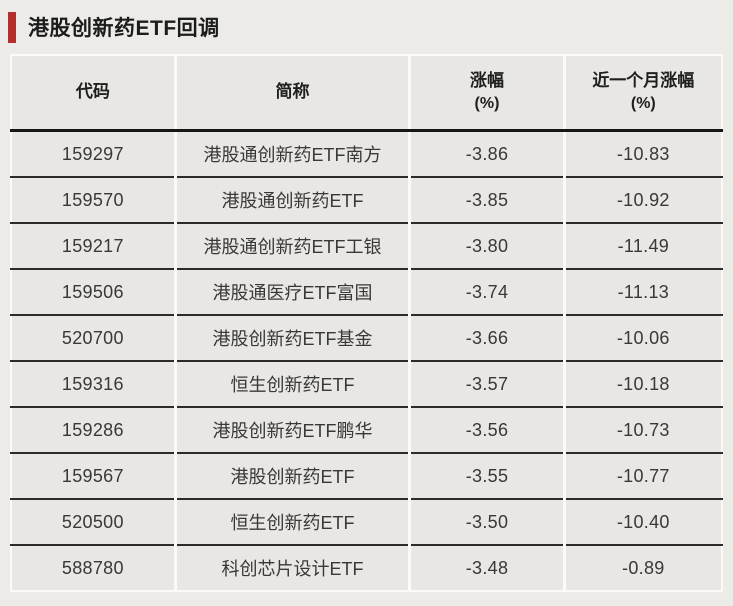  I want to click on cell-code: 159217, so click(93, 245).